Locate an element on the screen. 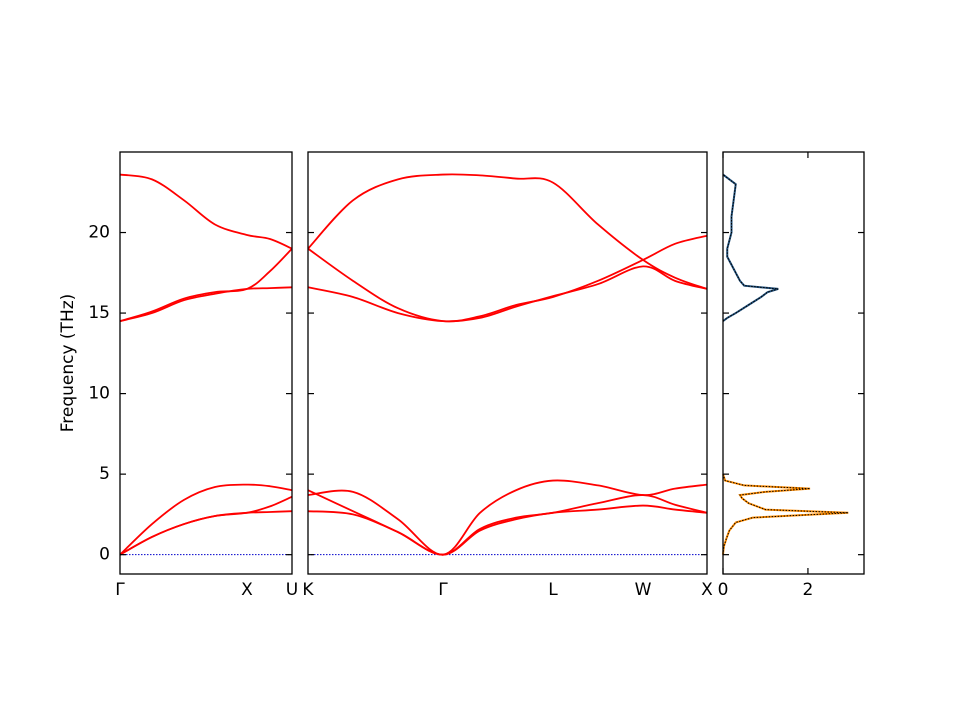  y-axis-label: Frequency (THz) is located at coordinates (68, 363).